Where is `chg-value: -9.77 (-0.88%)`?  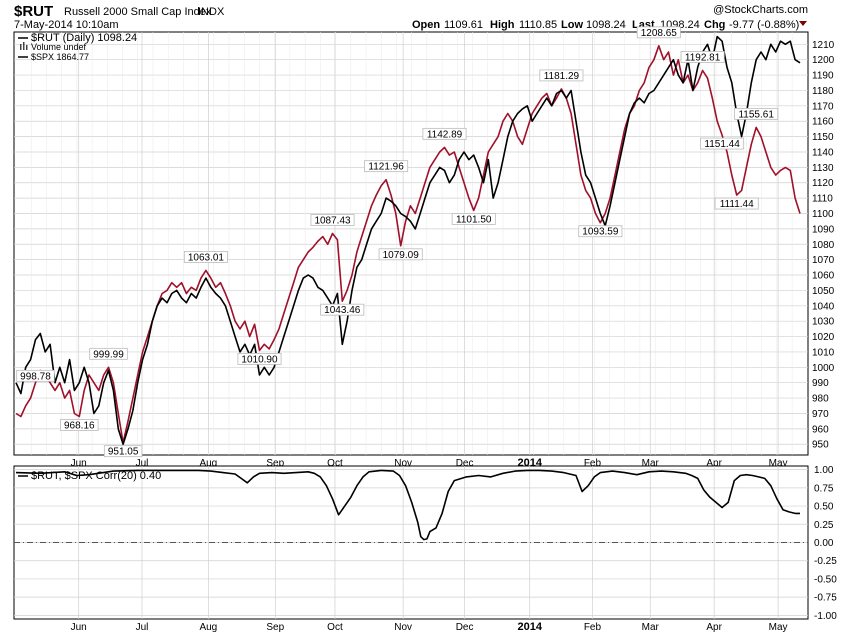 chg-value: -9.77 (-0.88%) is located at coordinates (764, 25).